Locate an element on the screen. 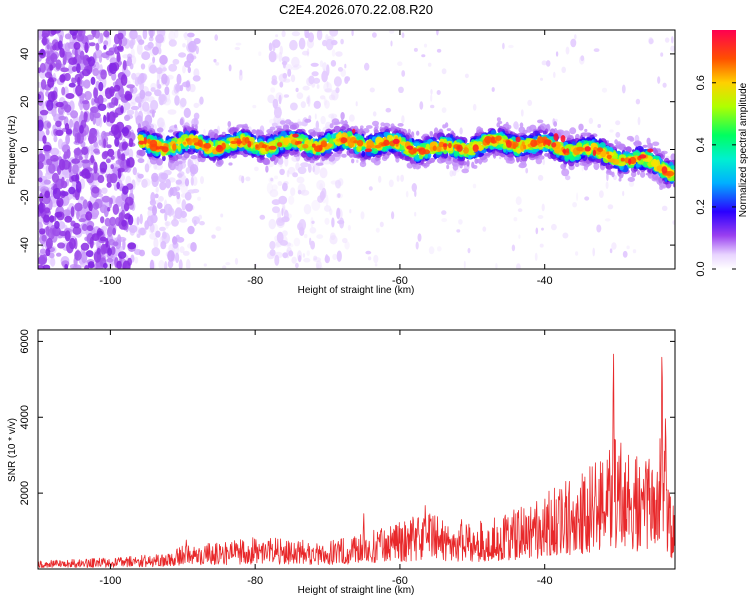  y-tick-label: 6000 is located at coordinates (25, 341).